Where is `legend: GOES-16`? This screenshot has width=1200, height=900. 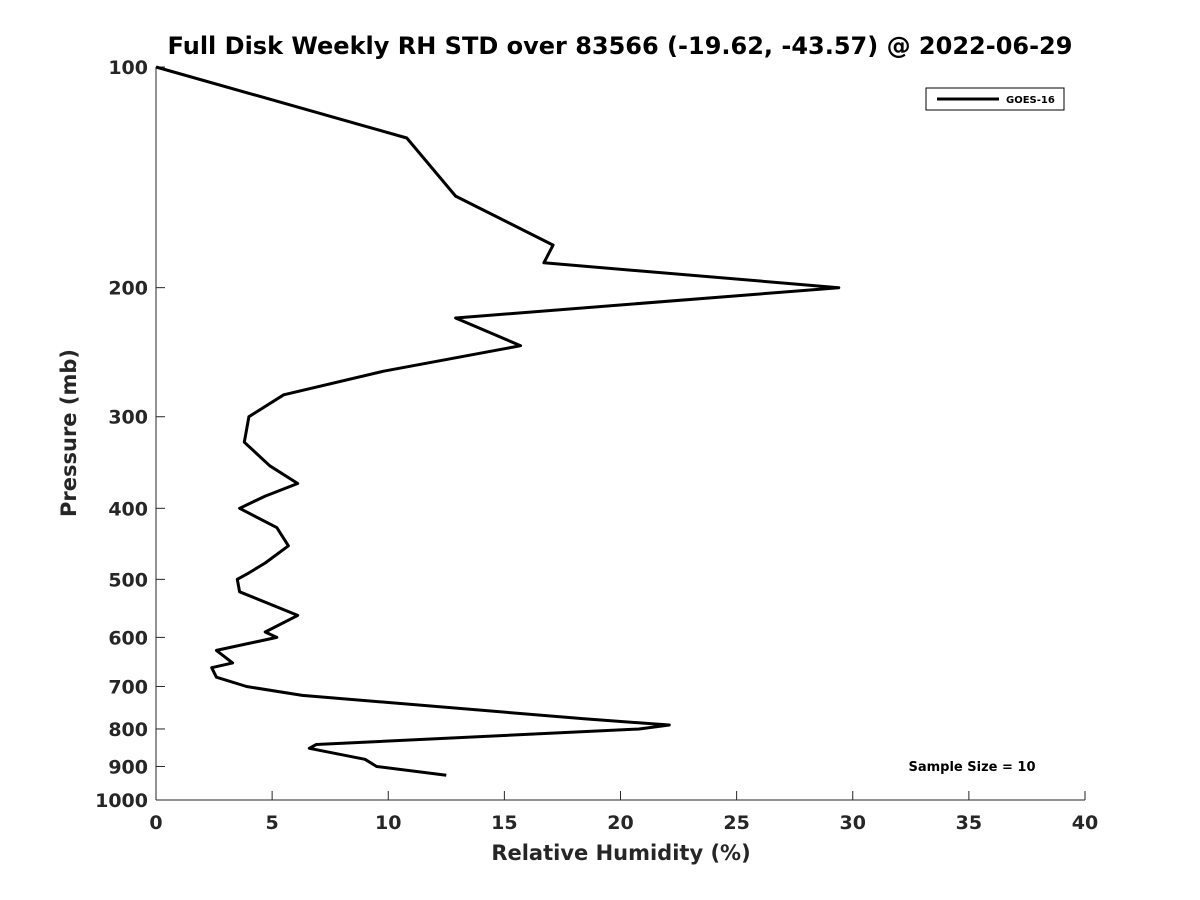 legend: GOES-16 is located at coordinates (995, 99).